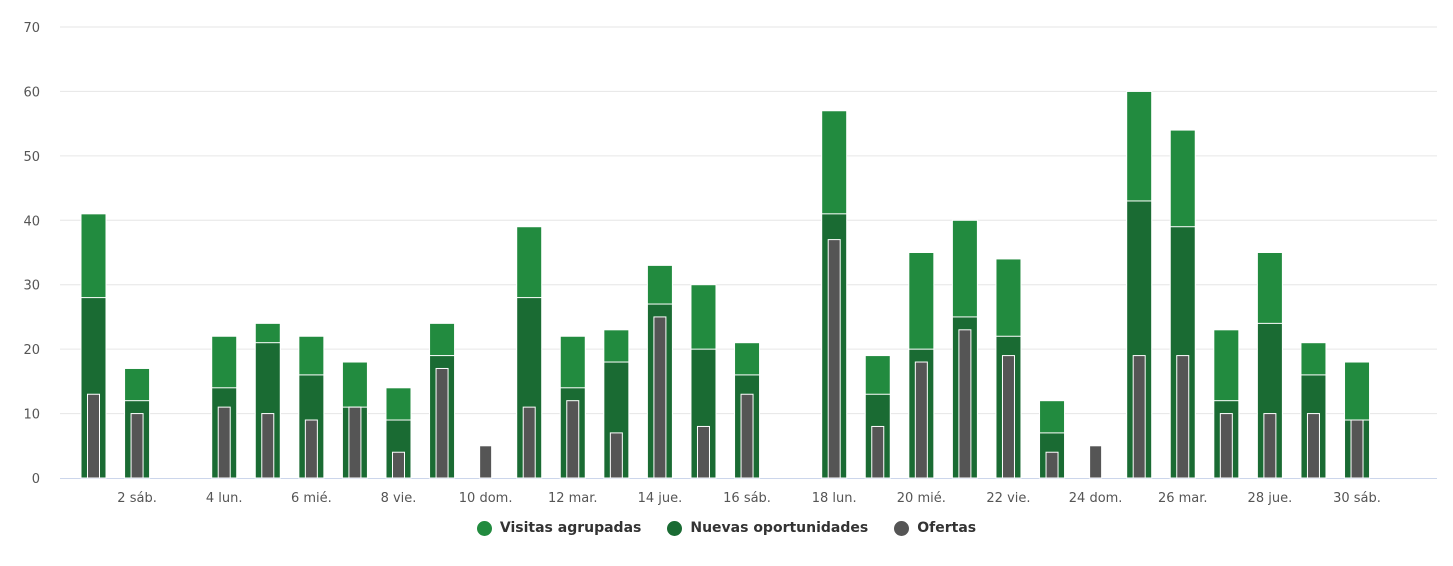  What do you see at coordinates (947, 528) in the screenshot?
I see `legend-label: Ofertas` at bounding box center [947, 528].